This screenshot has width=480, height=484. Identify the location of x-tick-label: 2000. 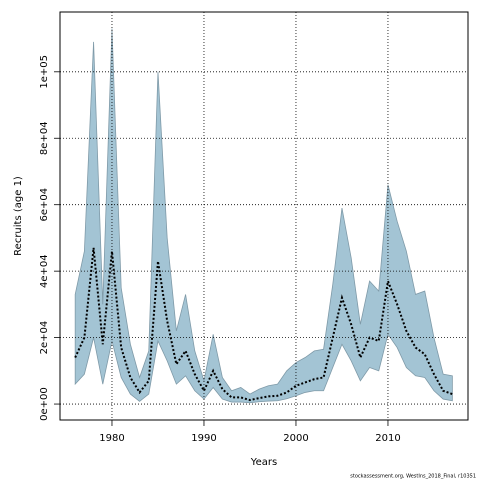
(295, 438).